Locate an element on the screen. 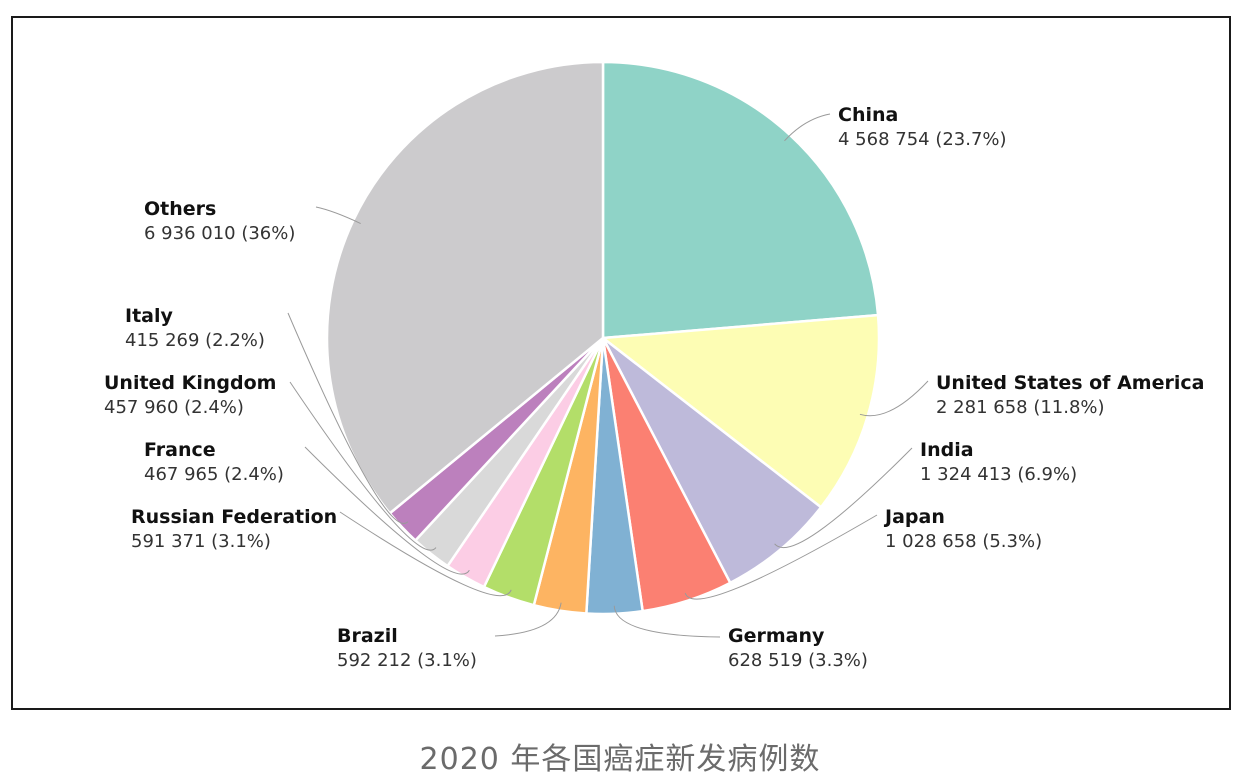 The height and width of the screenshot is (782, 1240). slice-label-value: 628 519 (3.3%) is located at coordinates (798, 660).